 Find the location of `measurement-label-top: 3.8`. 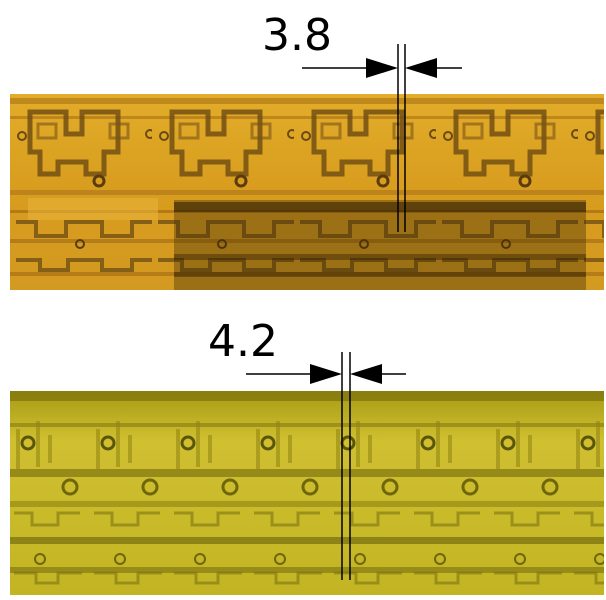

measurement-label-top: 3.8 is located at coordinates (297, 35).